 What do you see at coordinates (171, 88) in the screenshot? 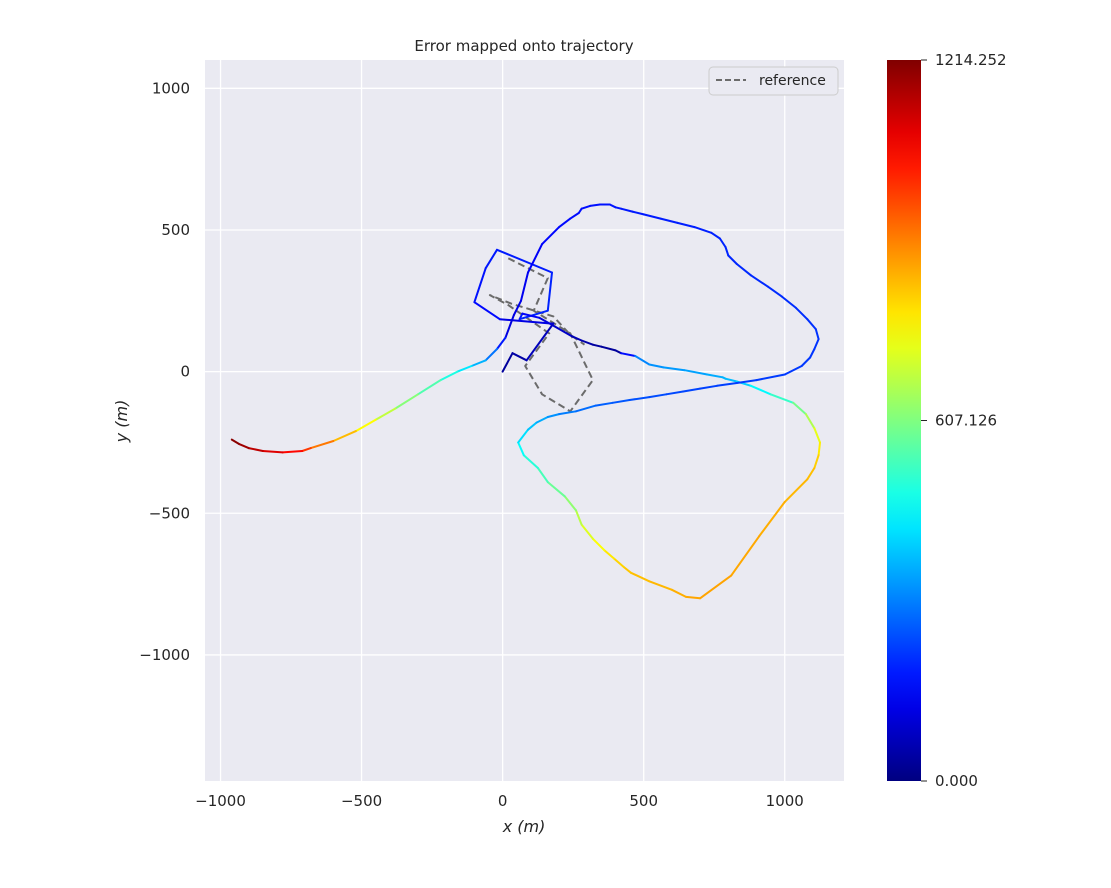
I see `y-tick-label: 1000` at bounding box center [171, 88].